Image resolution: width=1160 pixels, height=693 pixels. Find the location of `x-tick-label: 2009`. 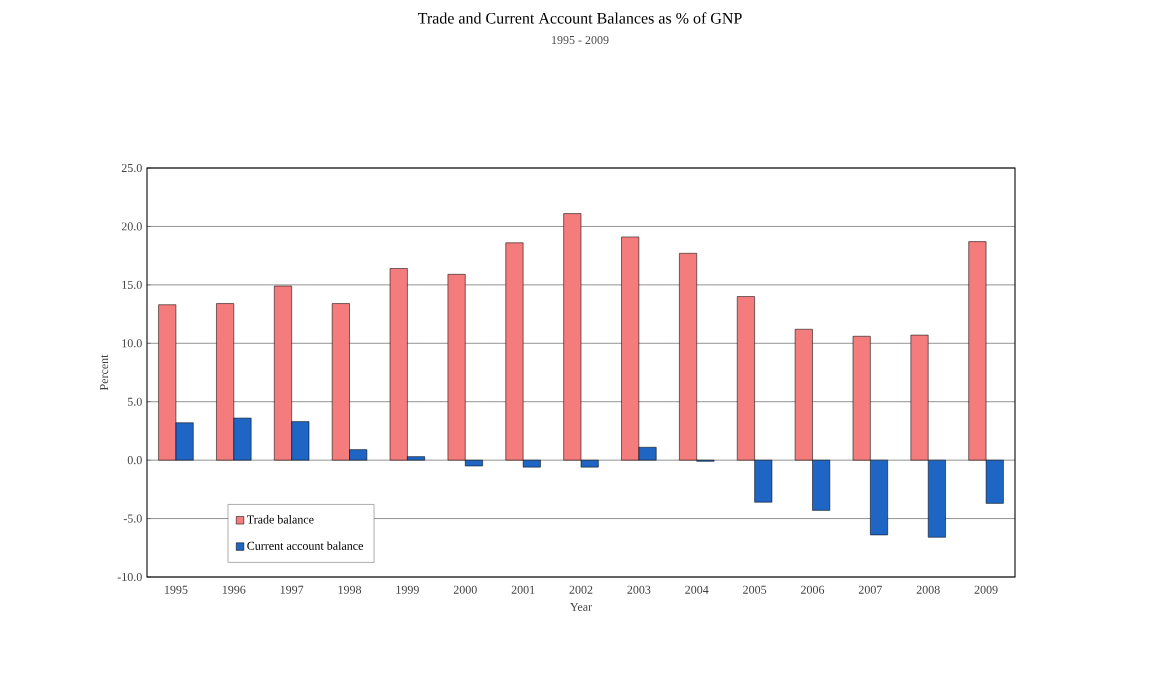

x-tick-label: 2009 is located at coordinates (986, 589).